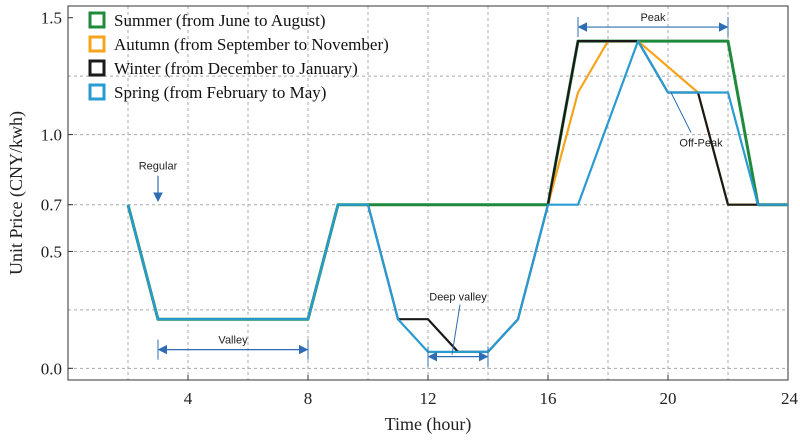 The width and height of the screenshot is (800, 440). I want to click on legend-label-spring: Spring (from February to May), so click(220, 92).